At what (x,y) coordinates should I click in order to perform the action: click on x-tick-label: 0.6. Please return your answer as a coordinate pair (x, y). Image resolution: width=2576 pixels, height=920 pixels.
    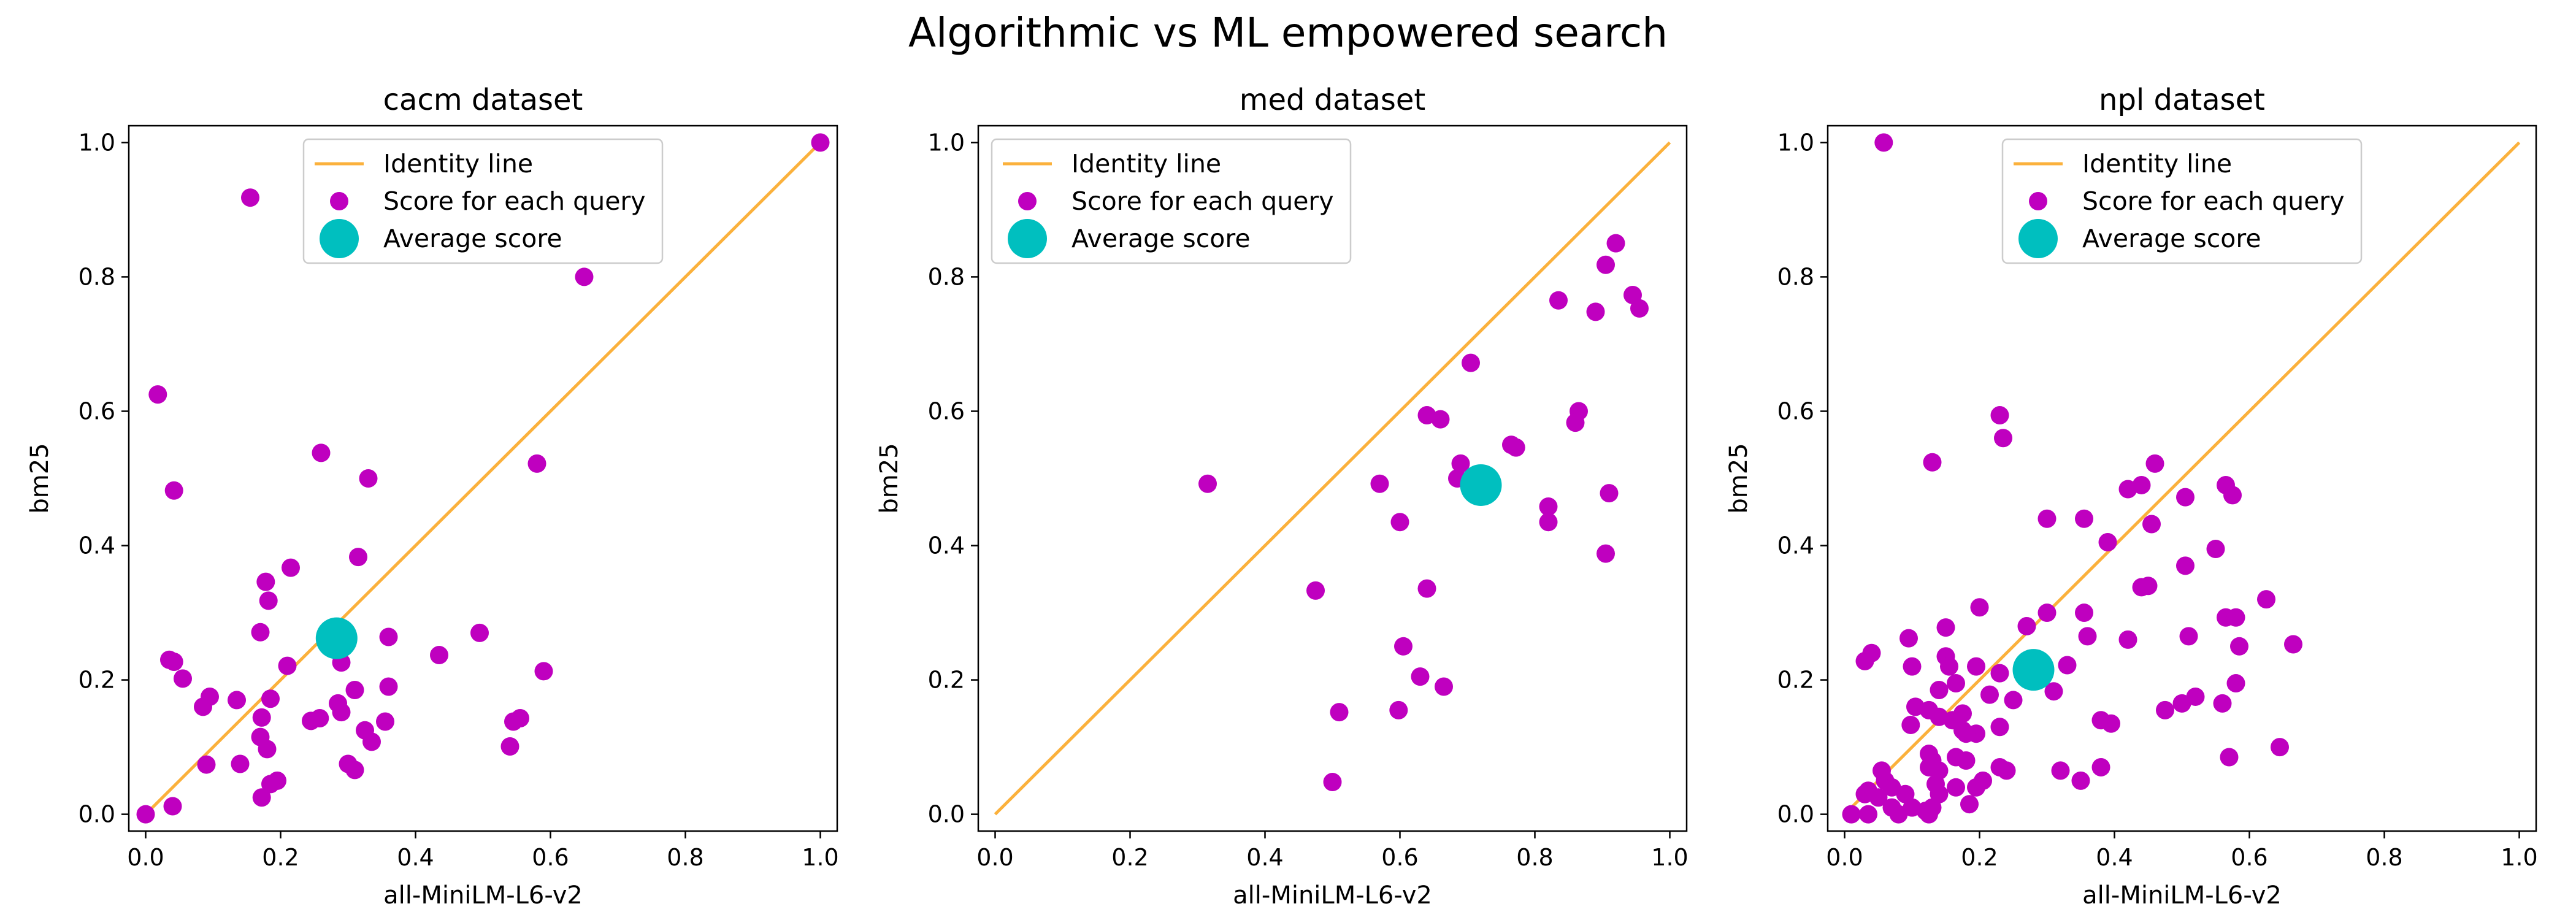
    Looking at the image, I should click on (1399, 857).